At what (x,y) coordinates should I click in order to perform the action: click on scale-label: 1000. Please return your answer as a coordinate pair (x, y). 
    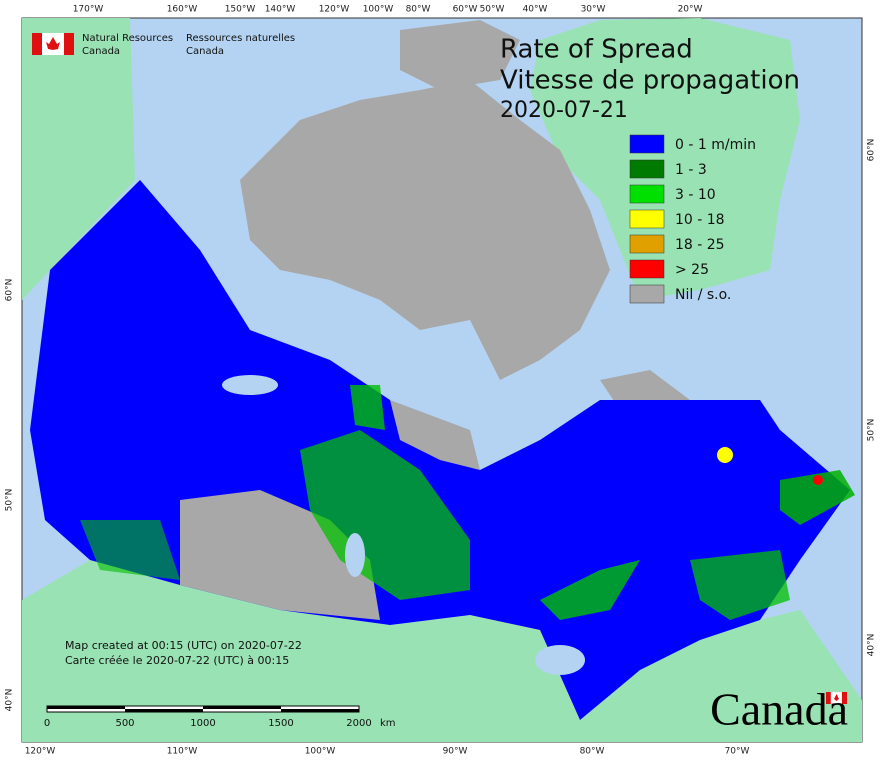
    Looking at the image, I should click on (202, 723).